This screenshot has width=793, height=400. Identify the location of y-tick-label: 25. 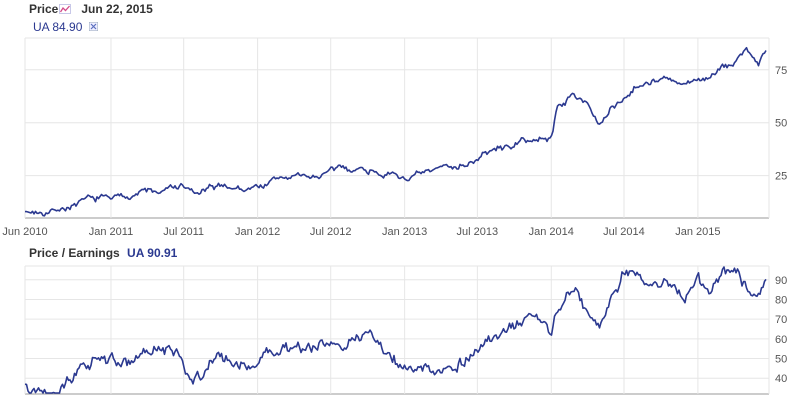
(781, 177).